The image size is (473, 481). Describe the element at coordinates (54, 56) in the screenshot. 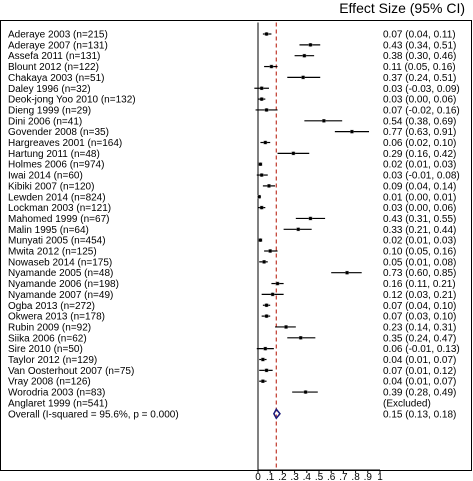

I see `study-label: Assefa 2011 (n=131)` at that location.